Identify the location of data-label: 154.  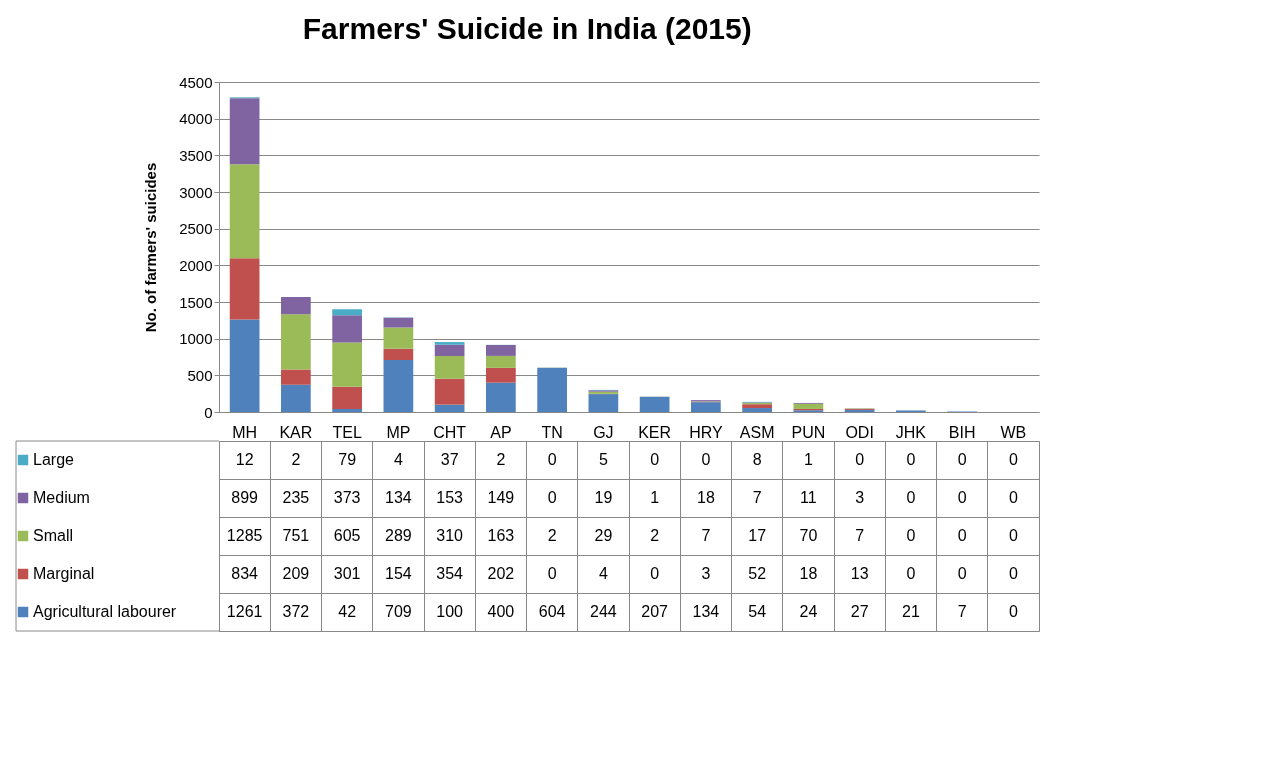
(398, 573).